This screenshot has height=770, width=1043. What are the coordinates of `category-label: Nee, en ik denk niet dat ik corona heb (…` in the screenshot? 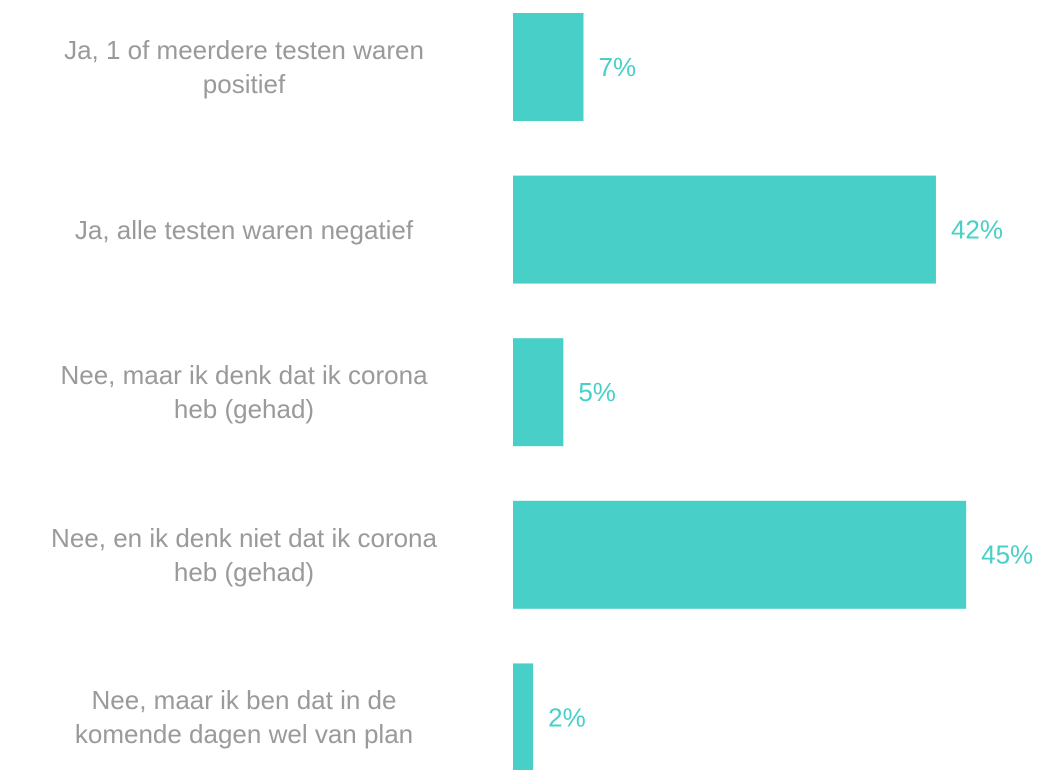 It's located at (244, 554).